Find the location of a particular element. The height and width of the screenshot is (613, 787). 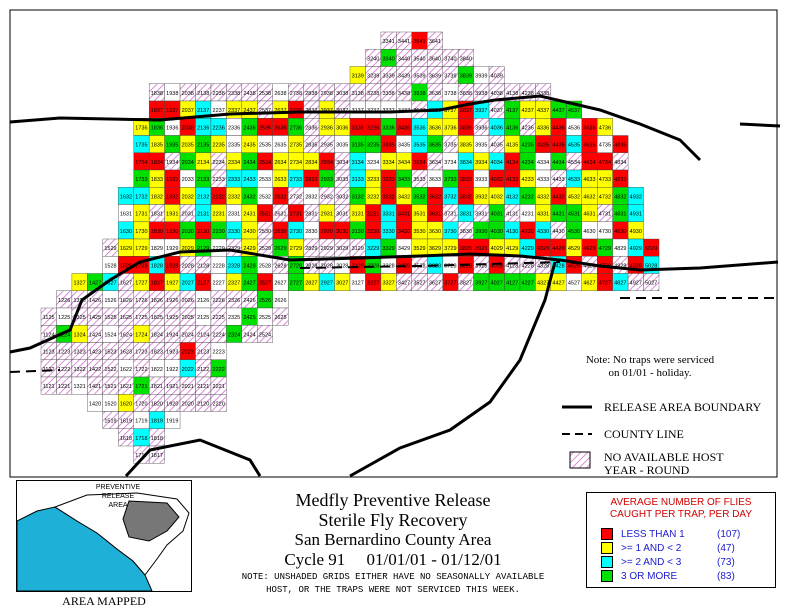

grid-cell-label: 4236 is located at coordinates (528, 128).